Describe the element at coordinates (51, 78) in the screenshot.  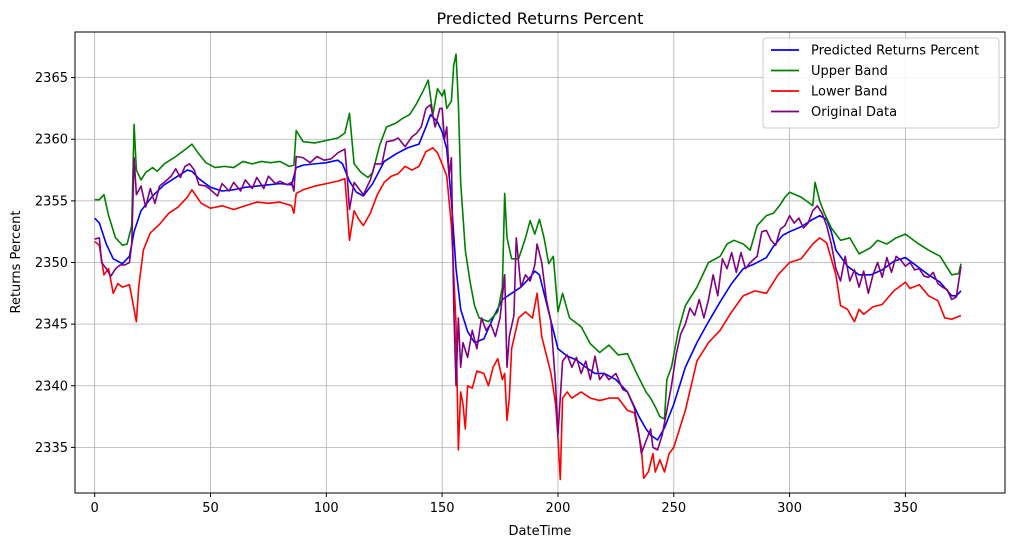
I see `y-tick-label: 2365` at that location.